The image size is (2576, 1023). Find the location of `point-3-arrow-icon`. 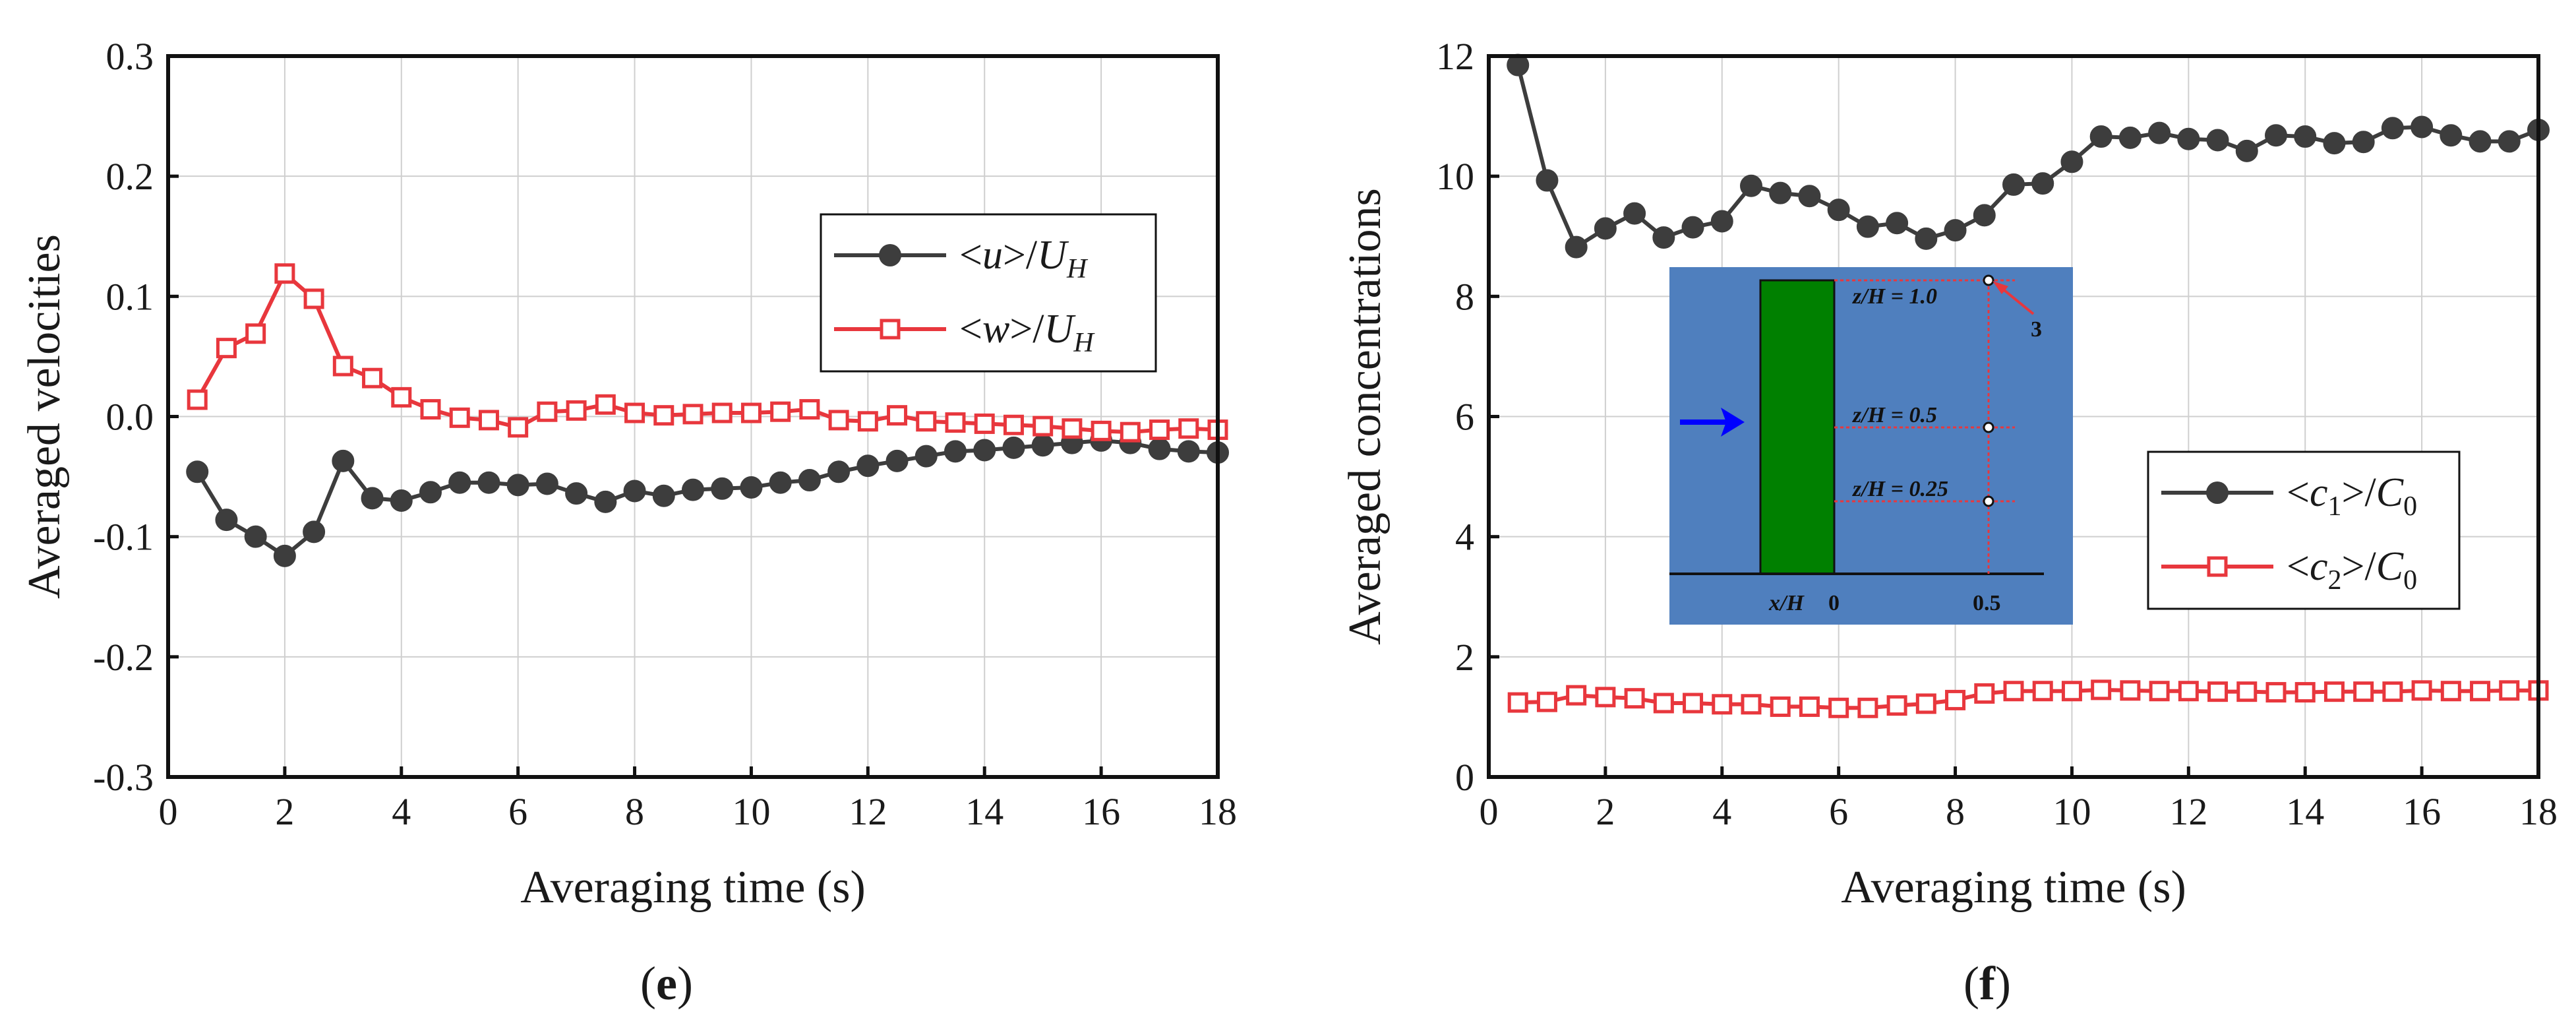

point-3-arrow-icon is located at coordinates (2000, 287).